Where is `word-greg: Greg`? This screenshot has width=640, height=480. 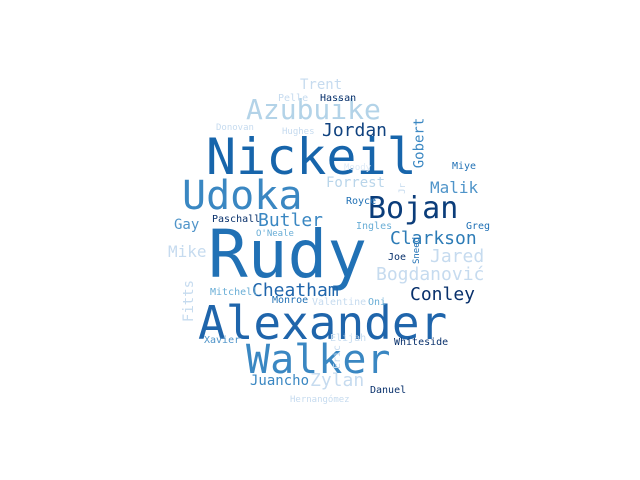
word-greg: Greg is located at coordinates (478, 226).